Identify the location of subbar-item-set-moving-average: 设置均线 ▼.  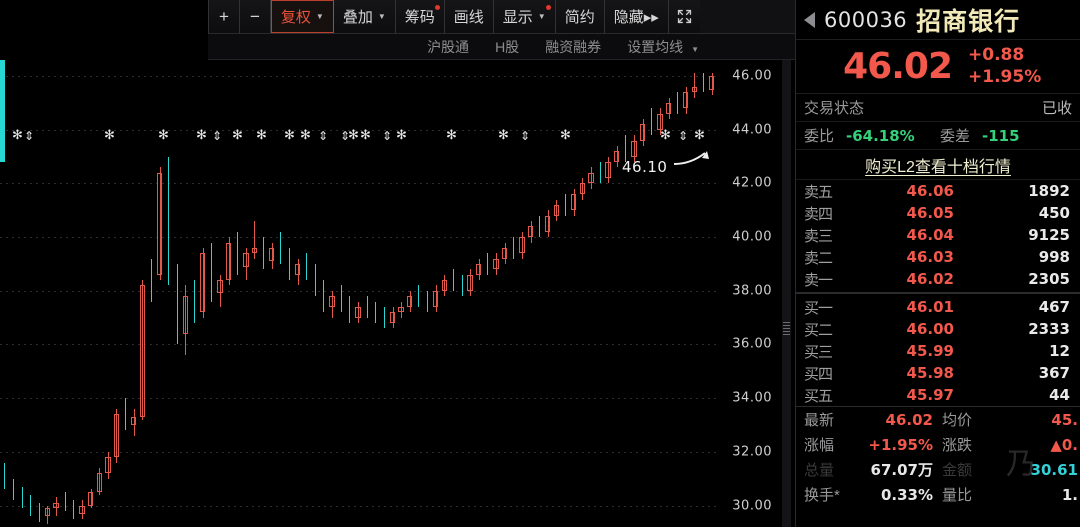
(663, 47).